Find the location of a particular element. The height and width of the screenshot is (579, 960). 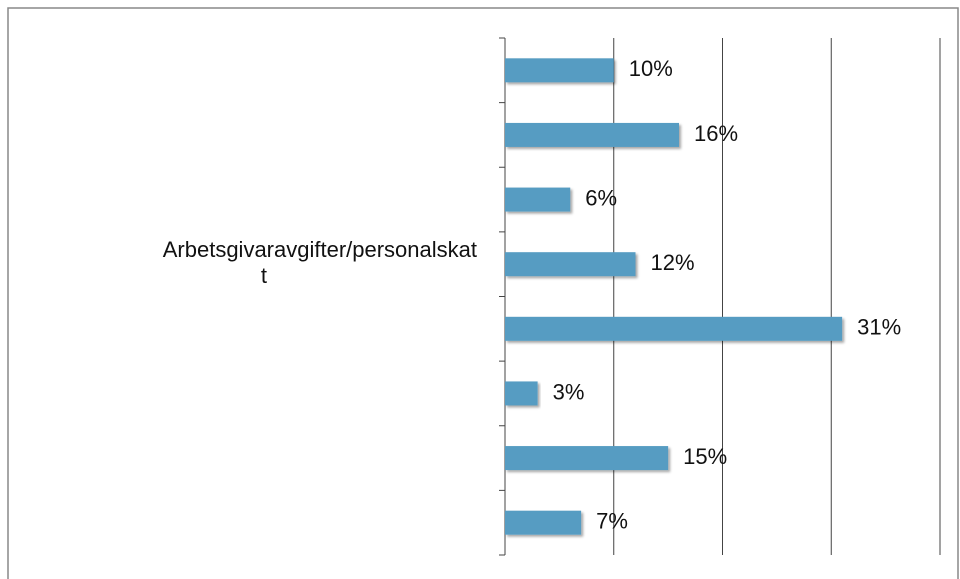

data-label: 3% is located at coordinates (569, 391).